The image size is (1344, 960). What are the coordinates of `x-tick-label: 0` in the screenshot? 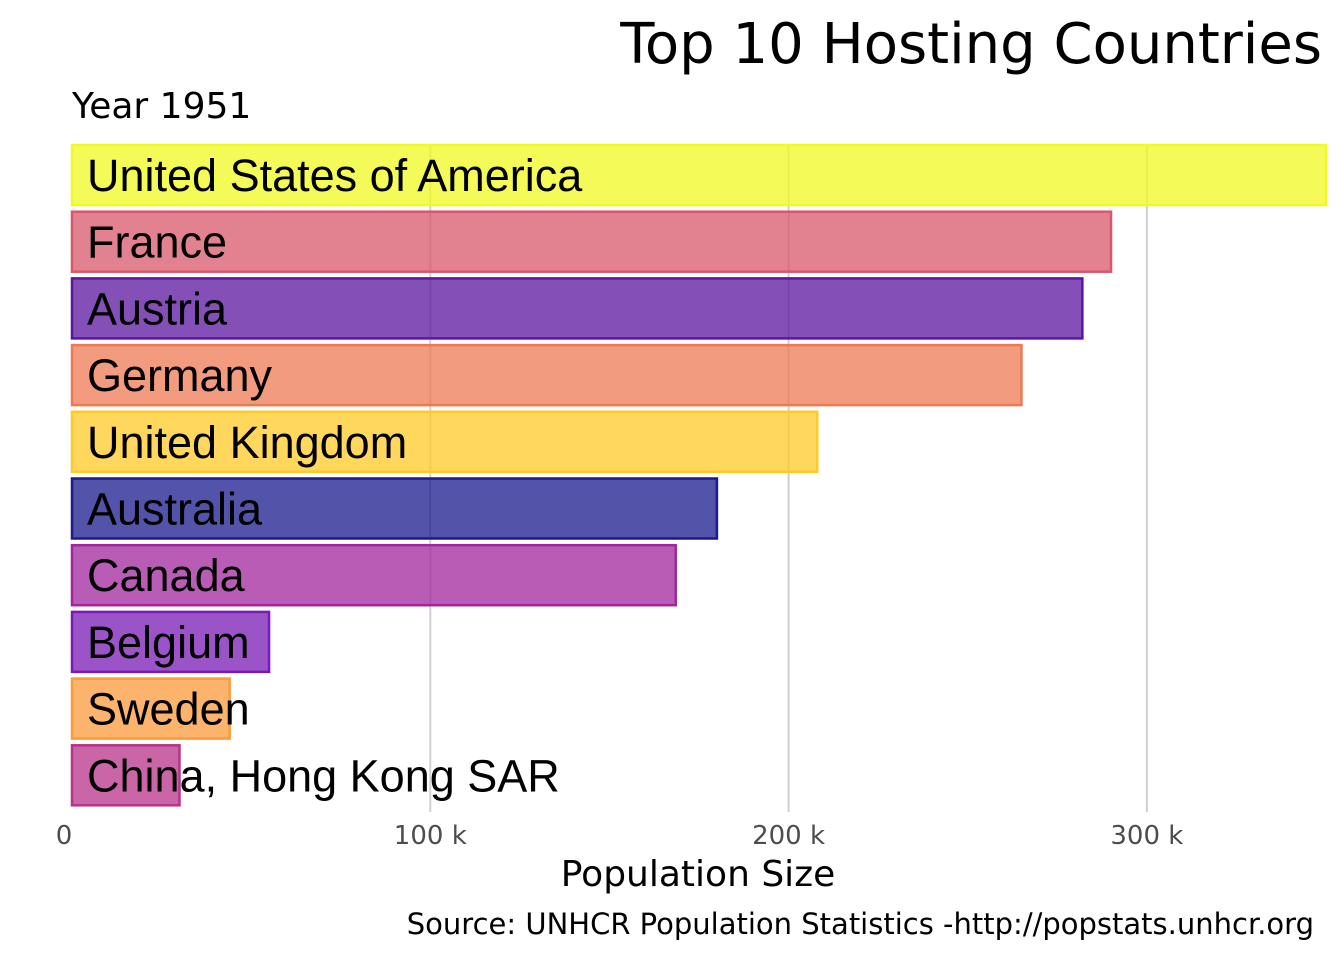 It's located at (64, 836).